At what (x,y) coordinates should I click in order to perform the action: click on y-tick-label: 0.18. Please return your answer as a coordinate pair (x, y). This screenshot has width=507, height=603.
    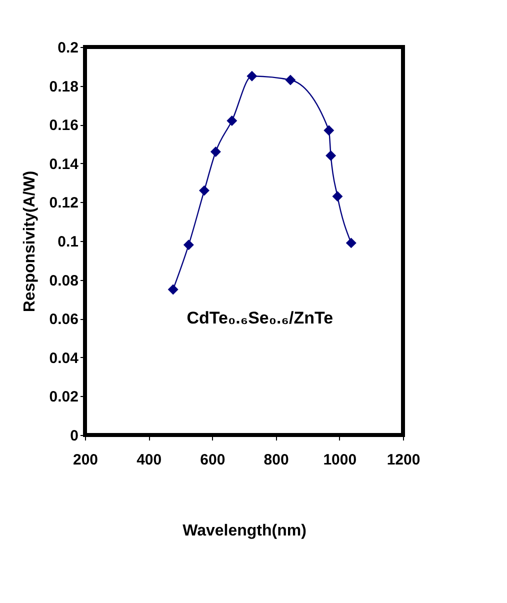
    Looking at the image, I should click on (63, 87).